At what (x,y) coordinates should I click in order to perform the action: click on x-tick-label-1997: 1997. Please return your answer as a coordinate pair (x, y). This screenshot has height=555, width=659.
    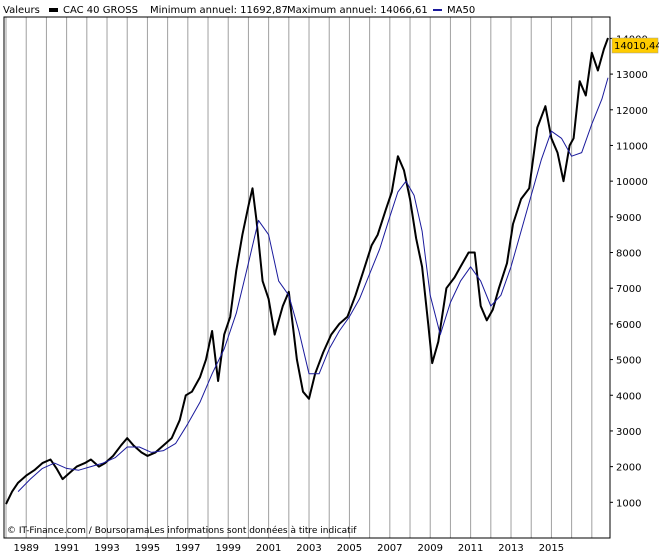
    Looking at the image, I should click on (187, 548).